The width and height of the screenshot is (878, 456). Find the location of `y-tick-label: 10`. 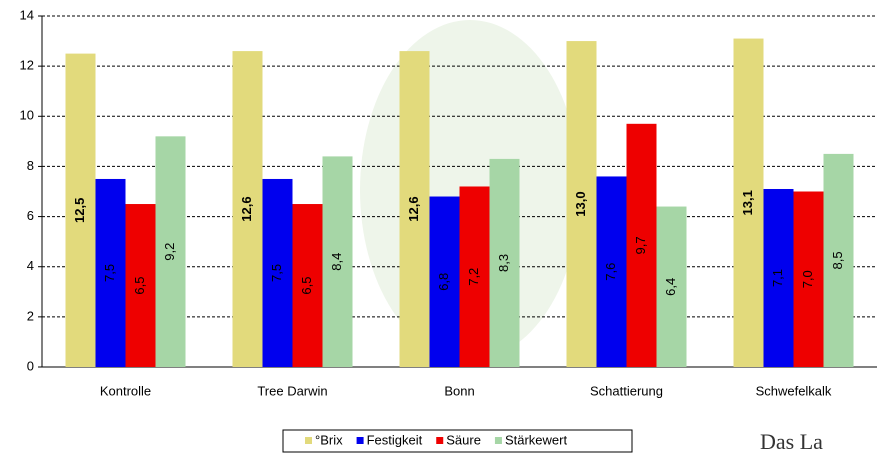

y-tick-label: 10 is located at coordinates (27, 115).